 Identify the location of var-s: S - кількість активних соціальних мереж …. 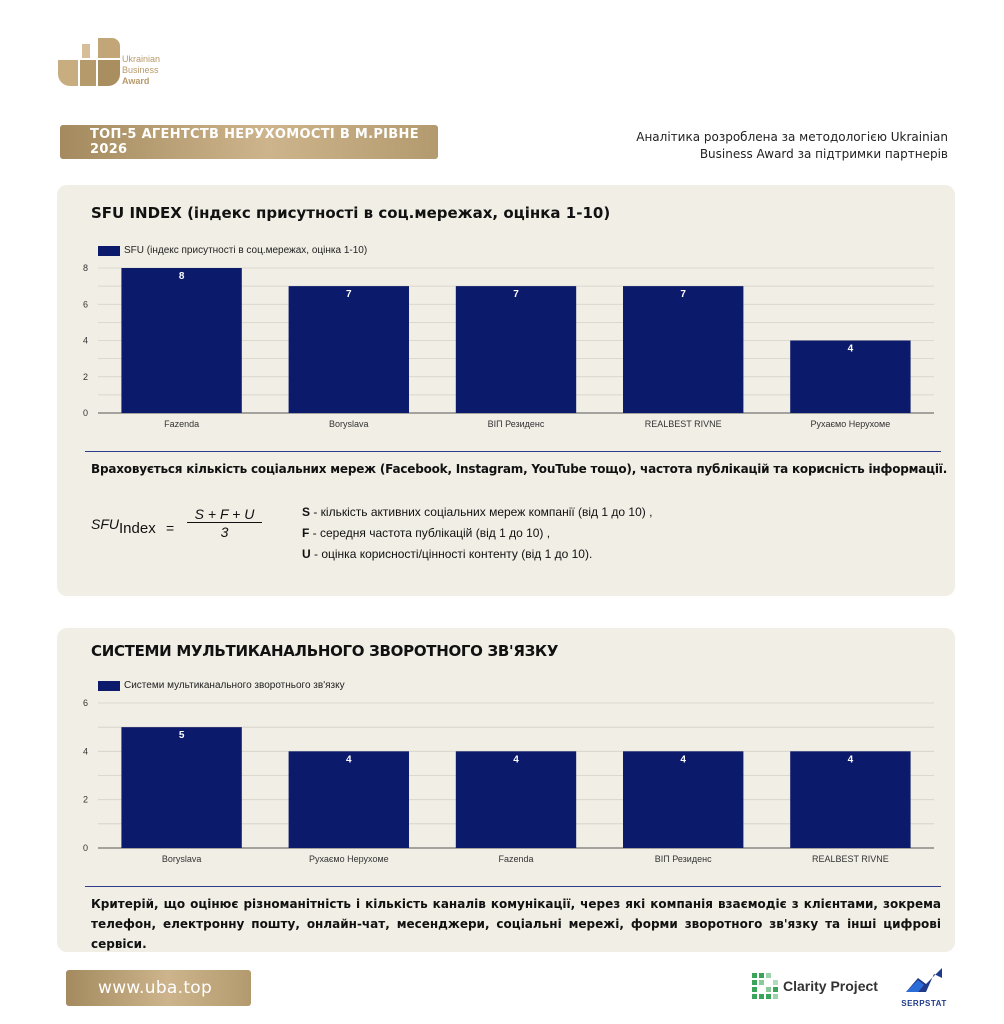
(477, 512).